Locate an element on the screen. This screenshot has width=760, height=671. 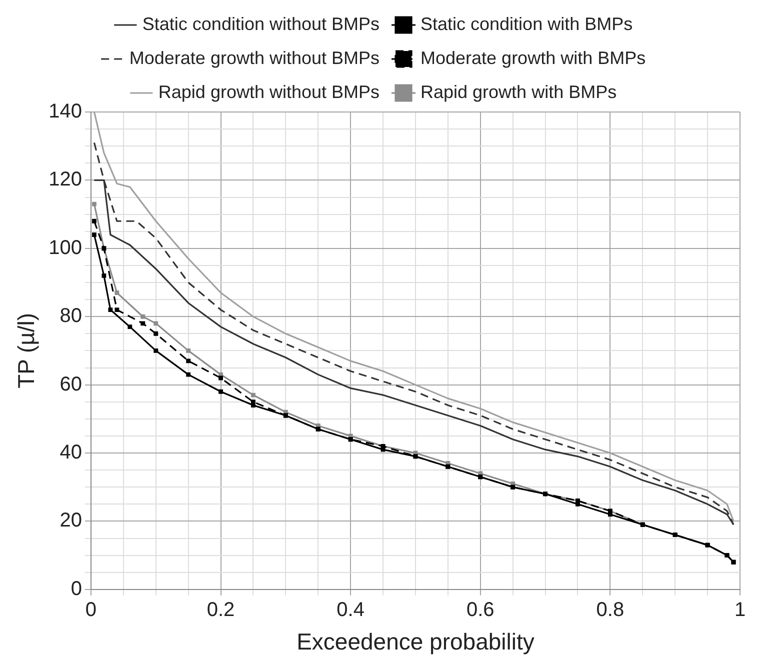
y-tick-label: 60 is located at coordinates (71, 384).